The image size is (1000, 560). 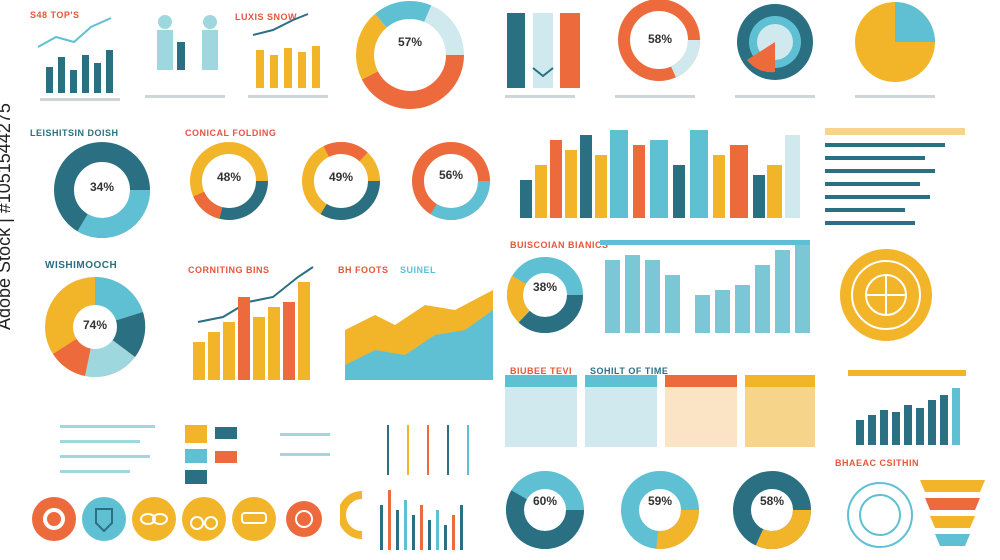 What do you see at coordinates (660, 411) in the screenshot?
I see `card-panels` at bounding box center [660, 411].